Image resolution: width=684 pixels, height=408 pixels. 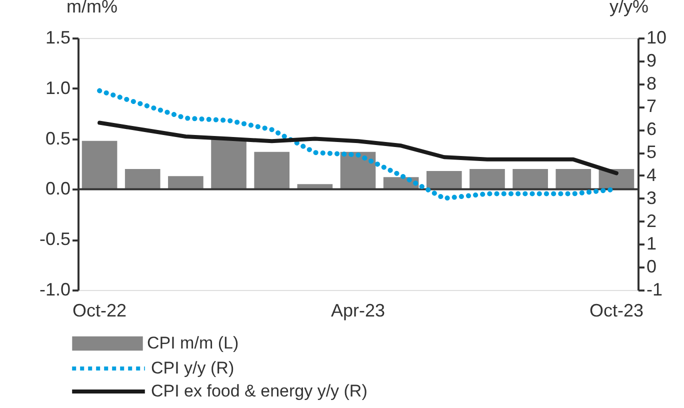 What do you see at coordinates (99, 310) in the screenshot?
I see `x-tick-label: Oct-22` at bounding box center [99, 310].